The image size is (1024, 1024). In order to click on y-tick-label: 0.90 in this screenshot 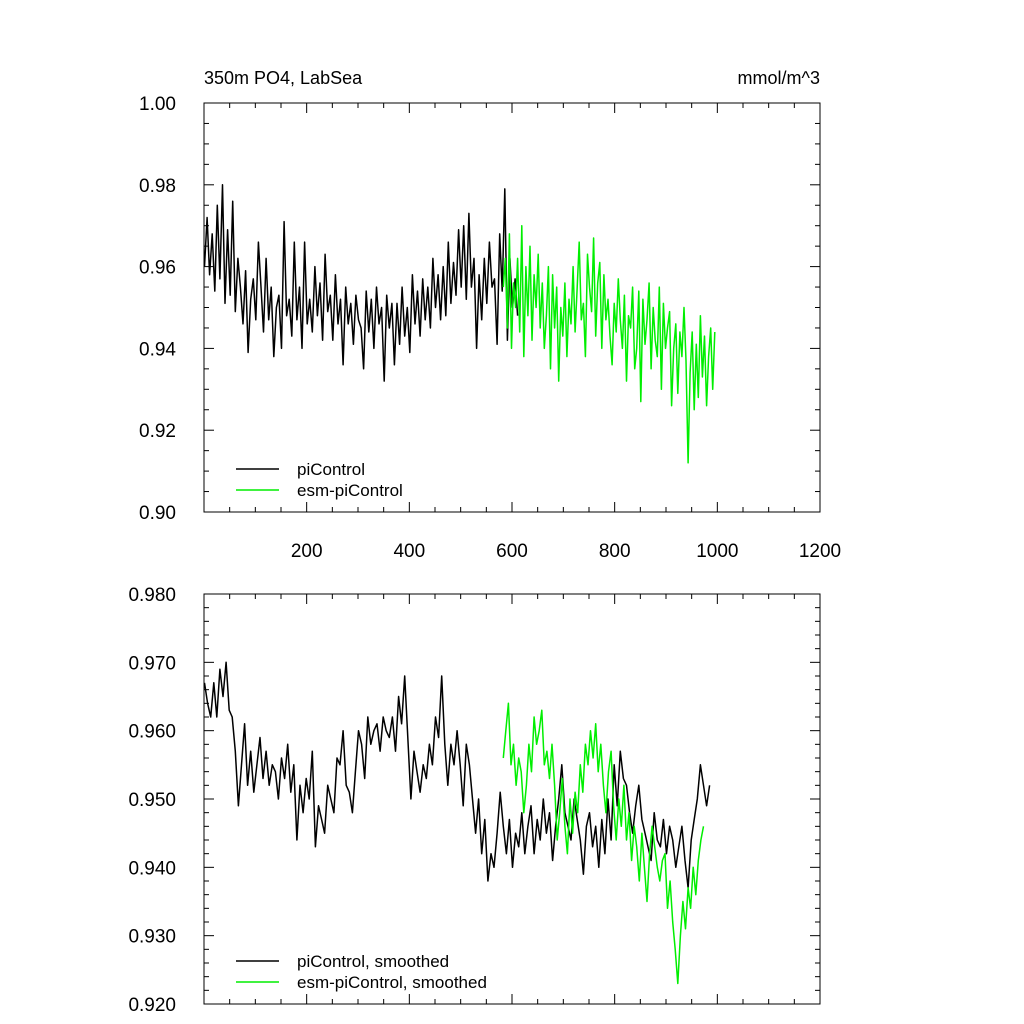, I will do `click(157, 513)`.